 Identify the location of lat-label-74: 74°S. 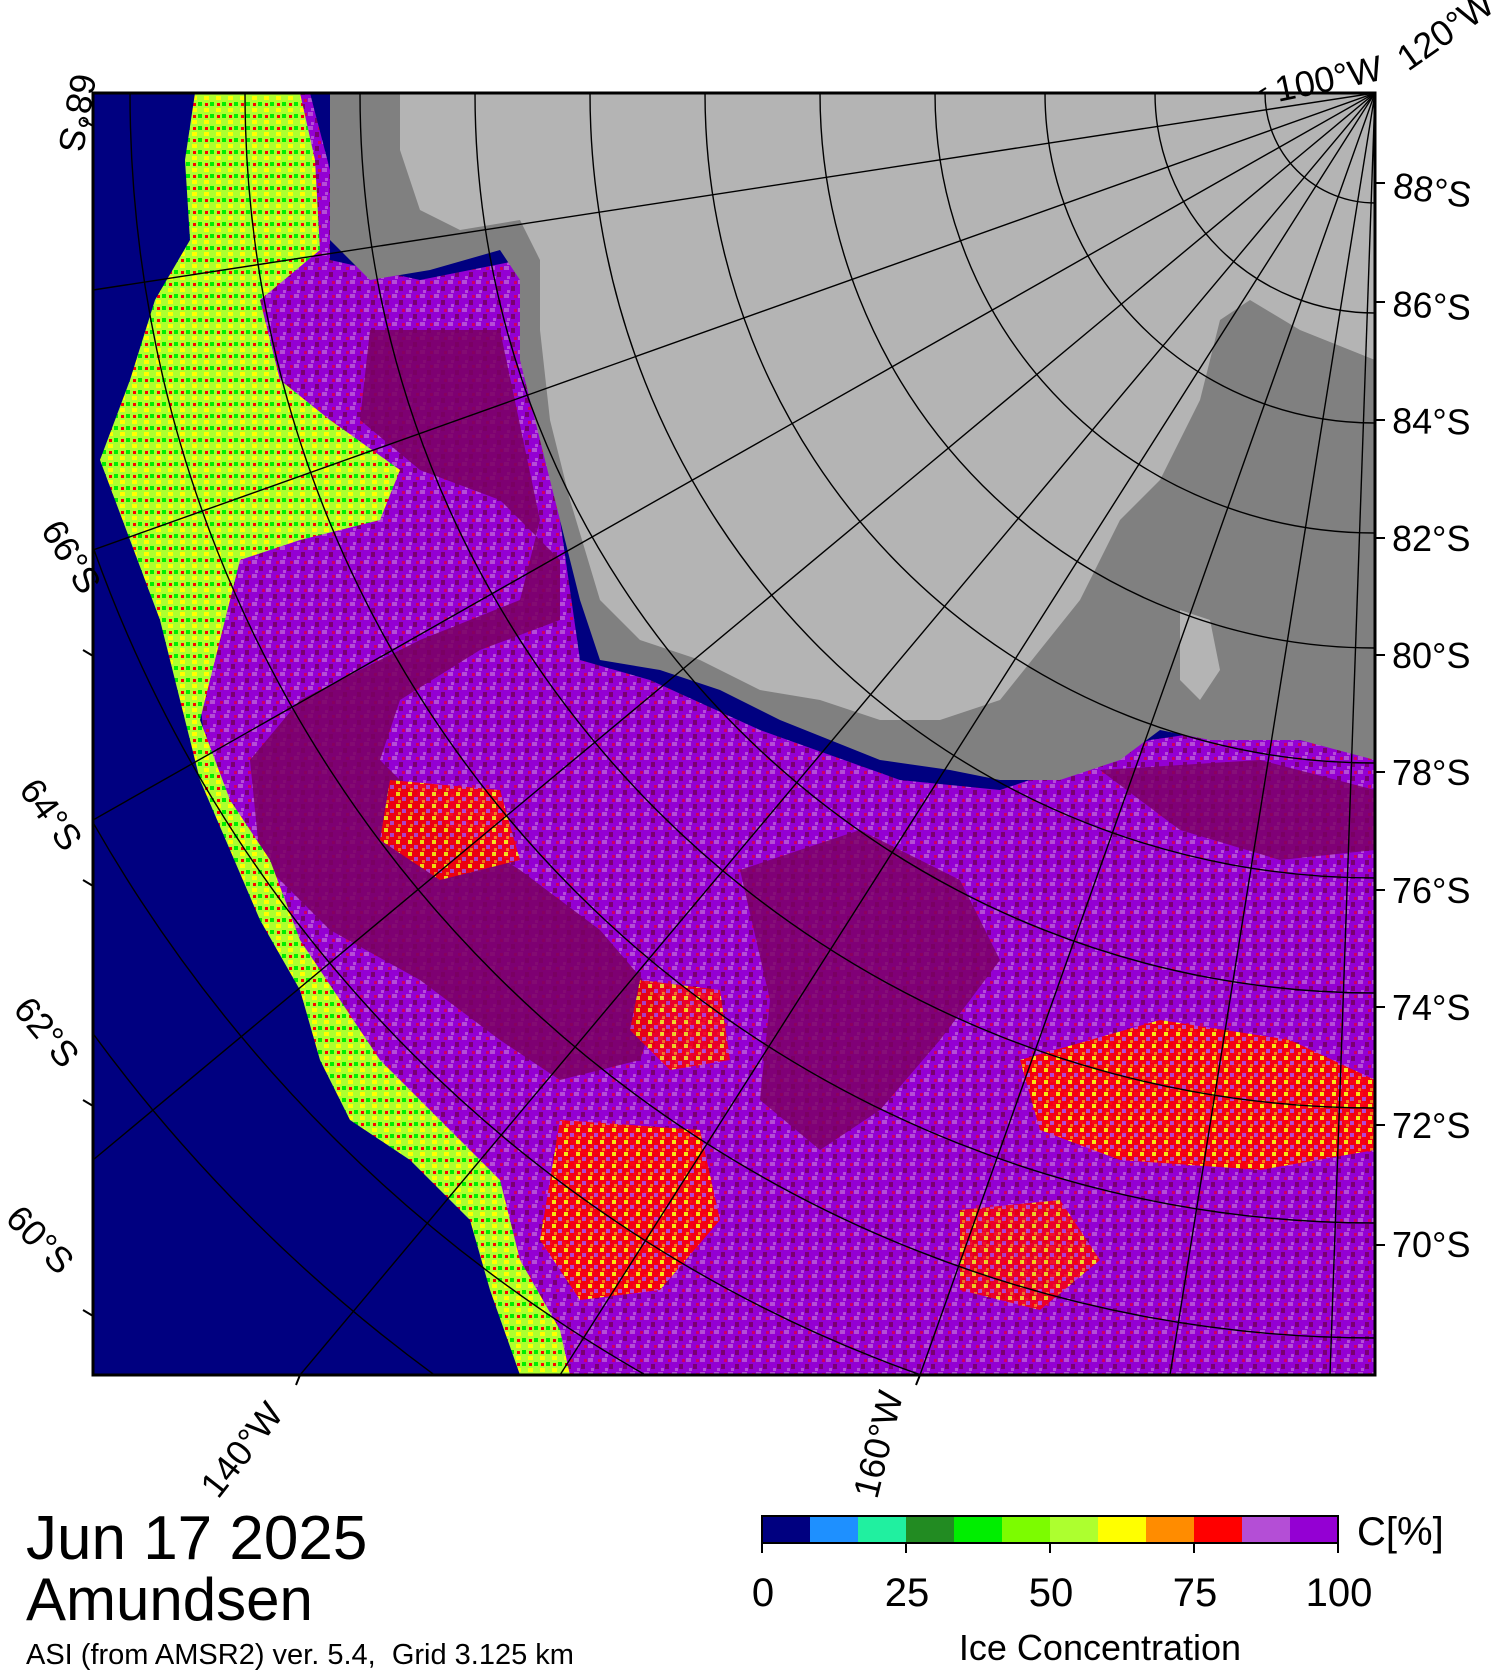
(1431, 1007).